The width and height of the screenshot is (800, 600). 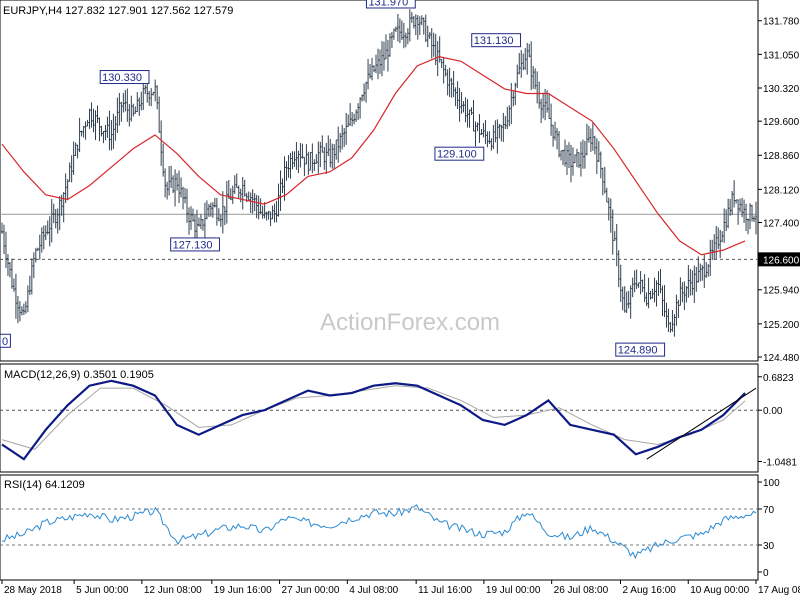 I want to click on price-y-label: 125.940, so click(x=781, y=291).